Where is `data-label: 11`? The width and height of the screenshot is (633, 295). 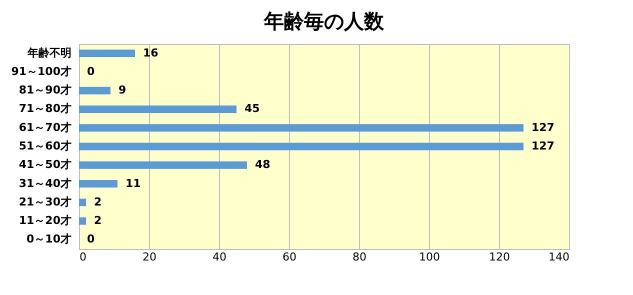
data-label: 11 is located at coordinates (133, 183).